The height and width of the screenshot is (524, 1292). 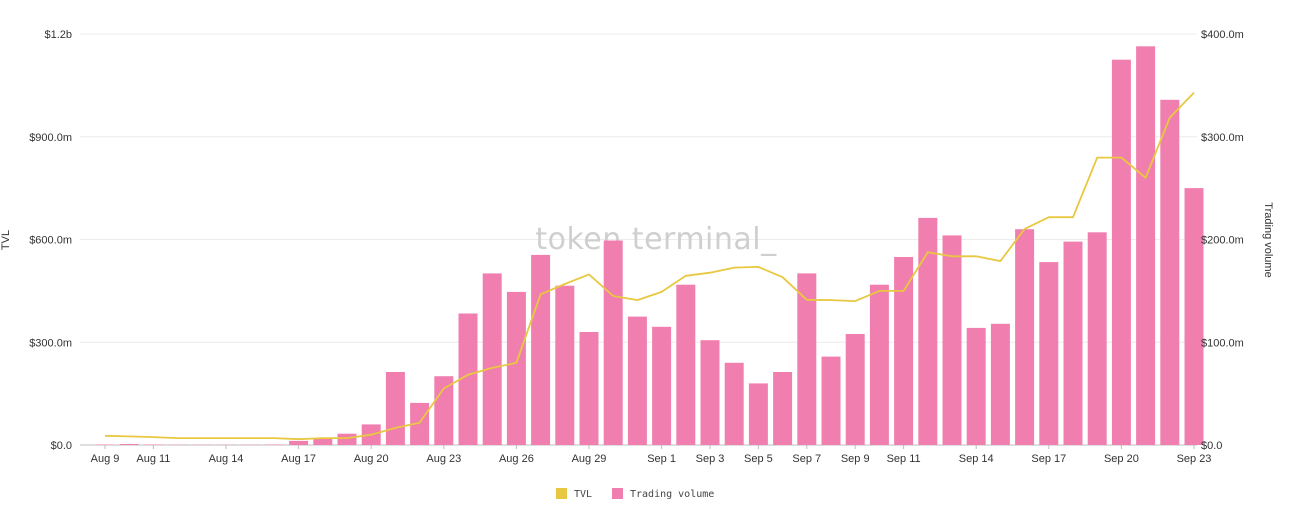 I want to click on right-tick-label: $0.0, so click(x=1211, y=446).